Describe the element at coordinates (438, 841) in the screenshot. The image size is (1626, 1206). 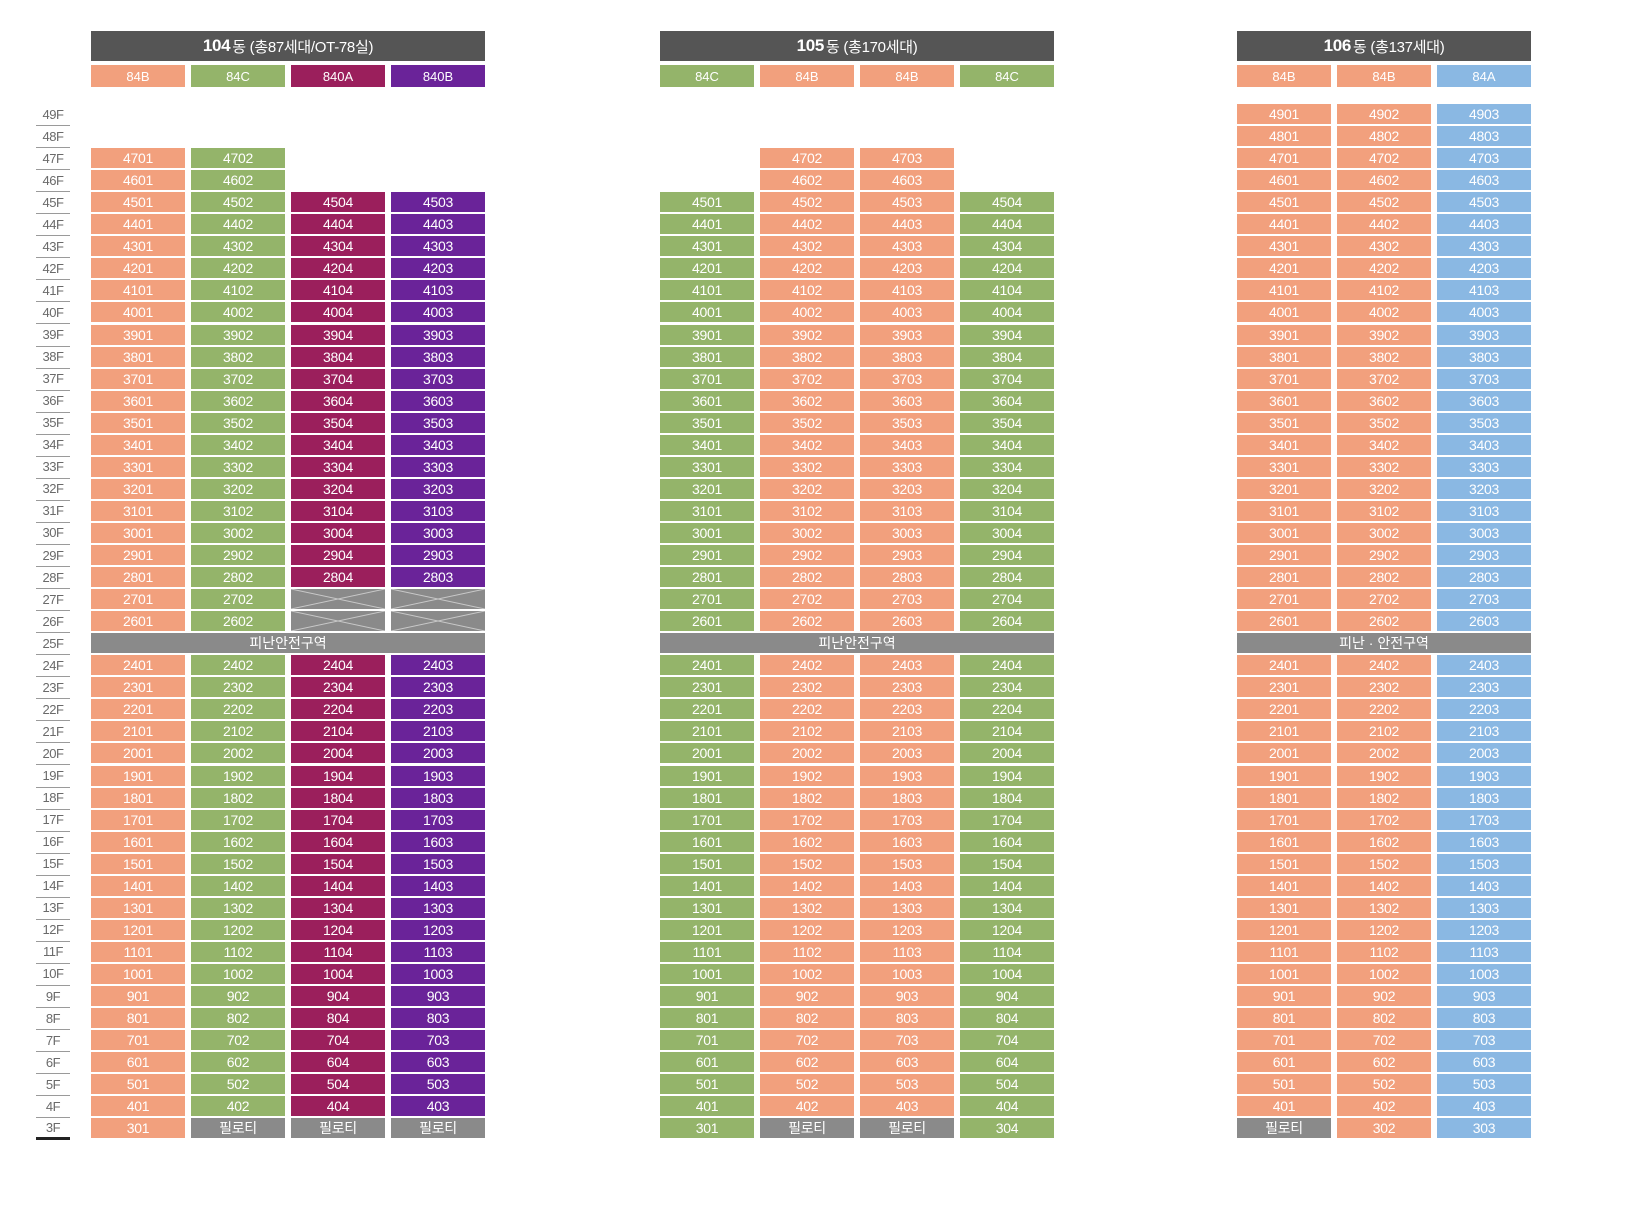
I see `unit-cell: 1603` at that location.